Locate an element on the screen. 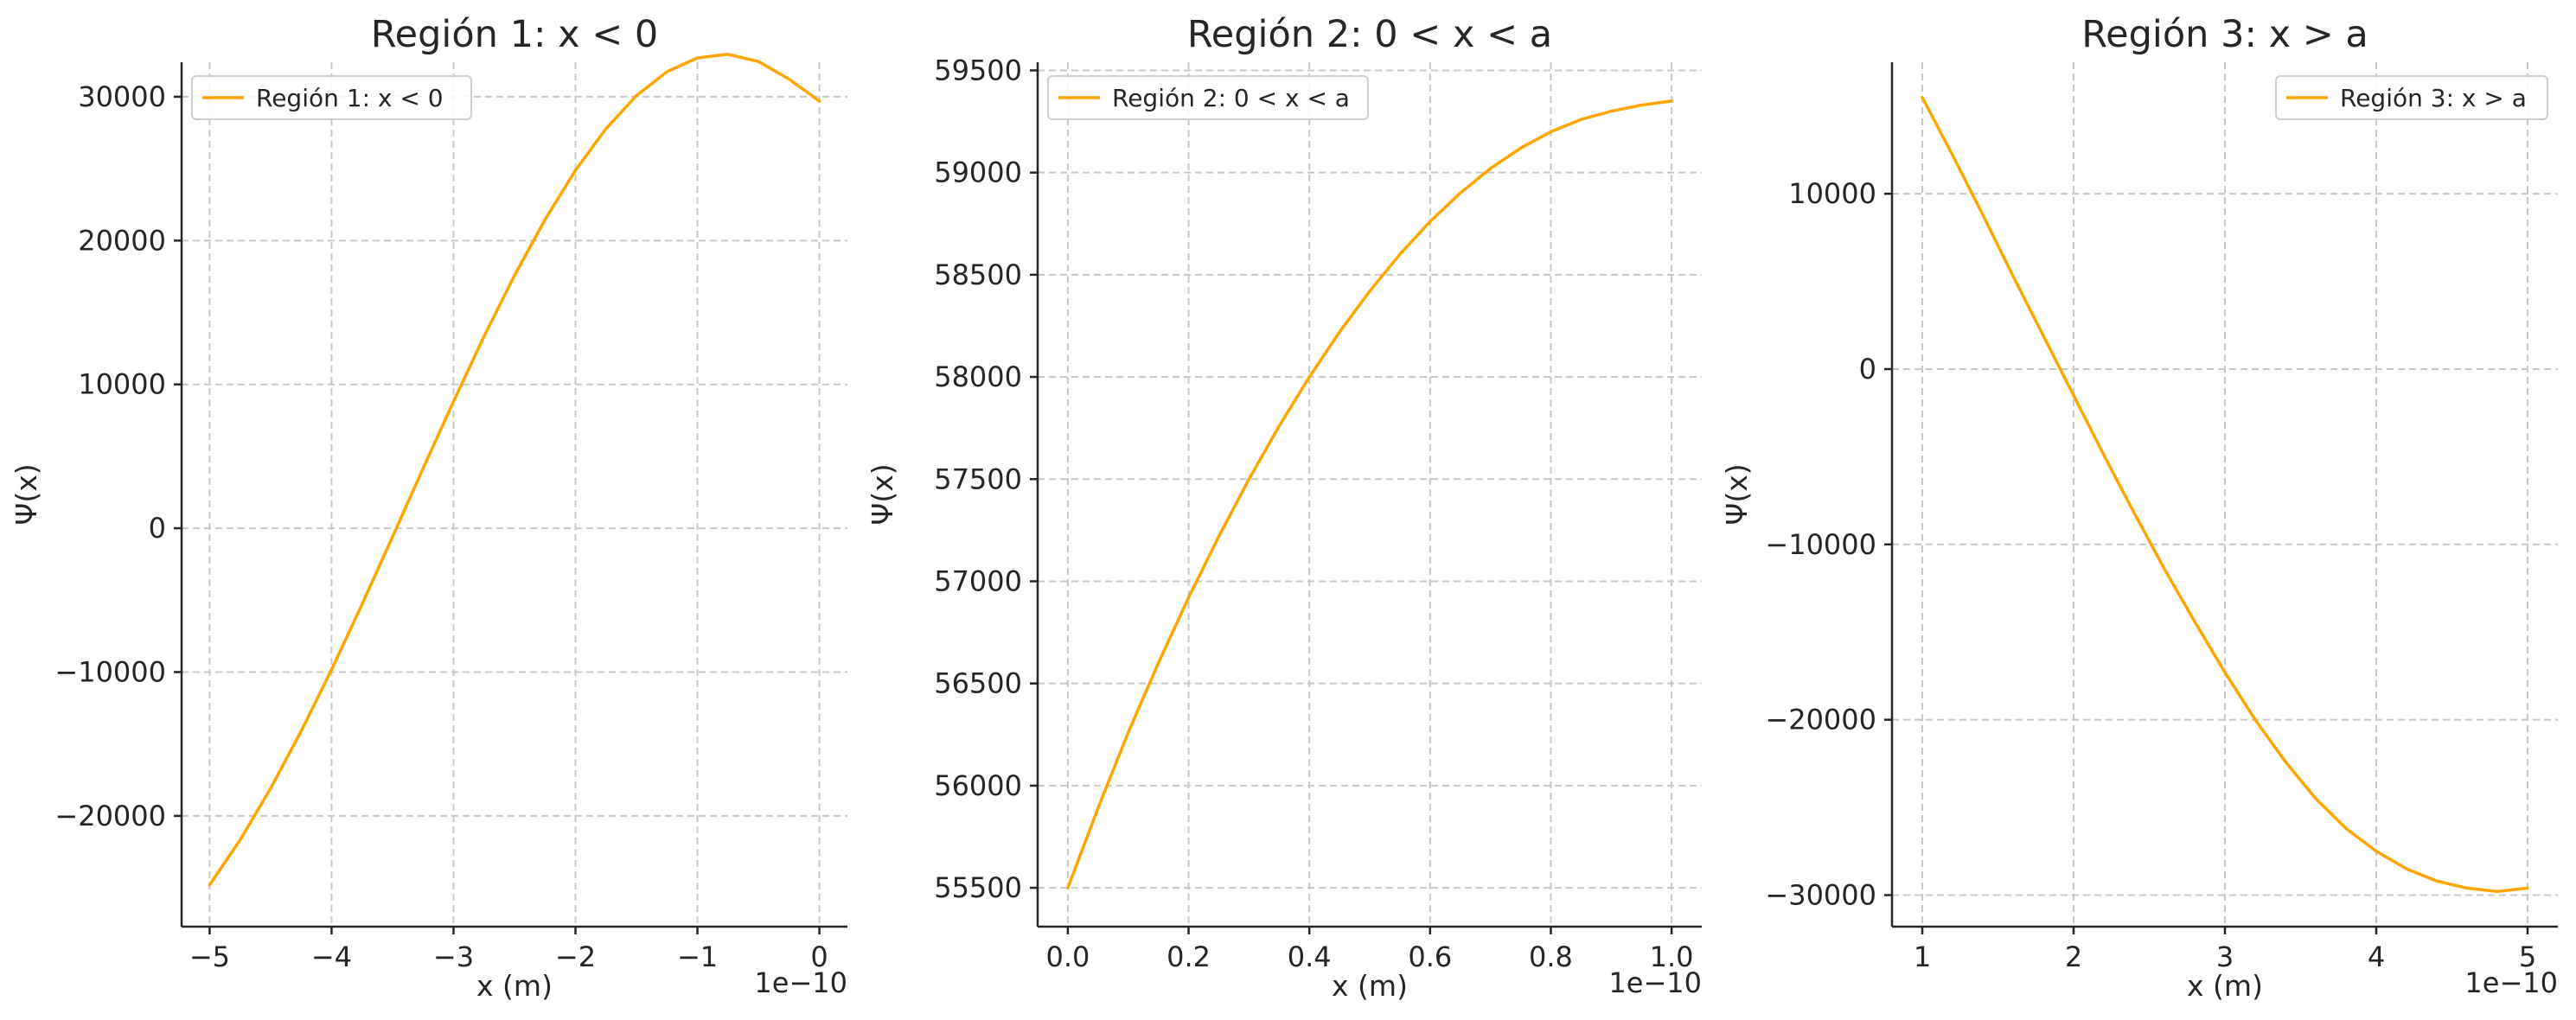 The image size is (2576, 1020). chart-title: Región 2: 0 < x < a is located at coordinates (1369, 34).